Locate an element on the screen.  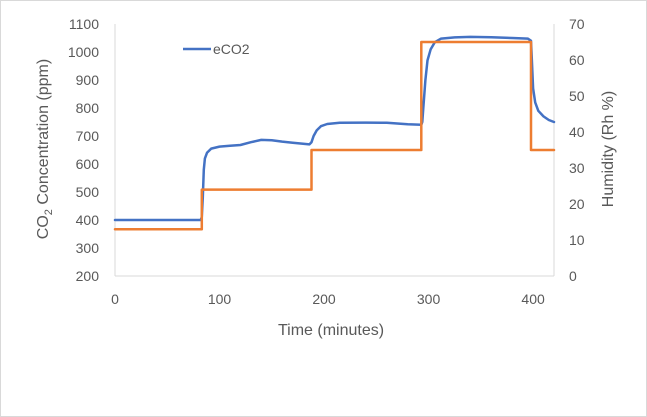
legend-label-eco2: eCO2 is located at coordinates (231, 49).